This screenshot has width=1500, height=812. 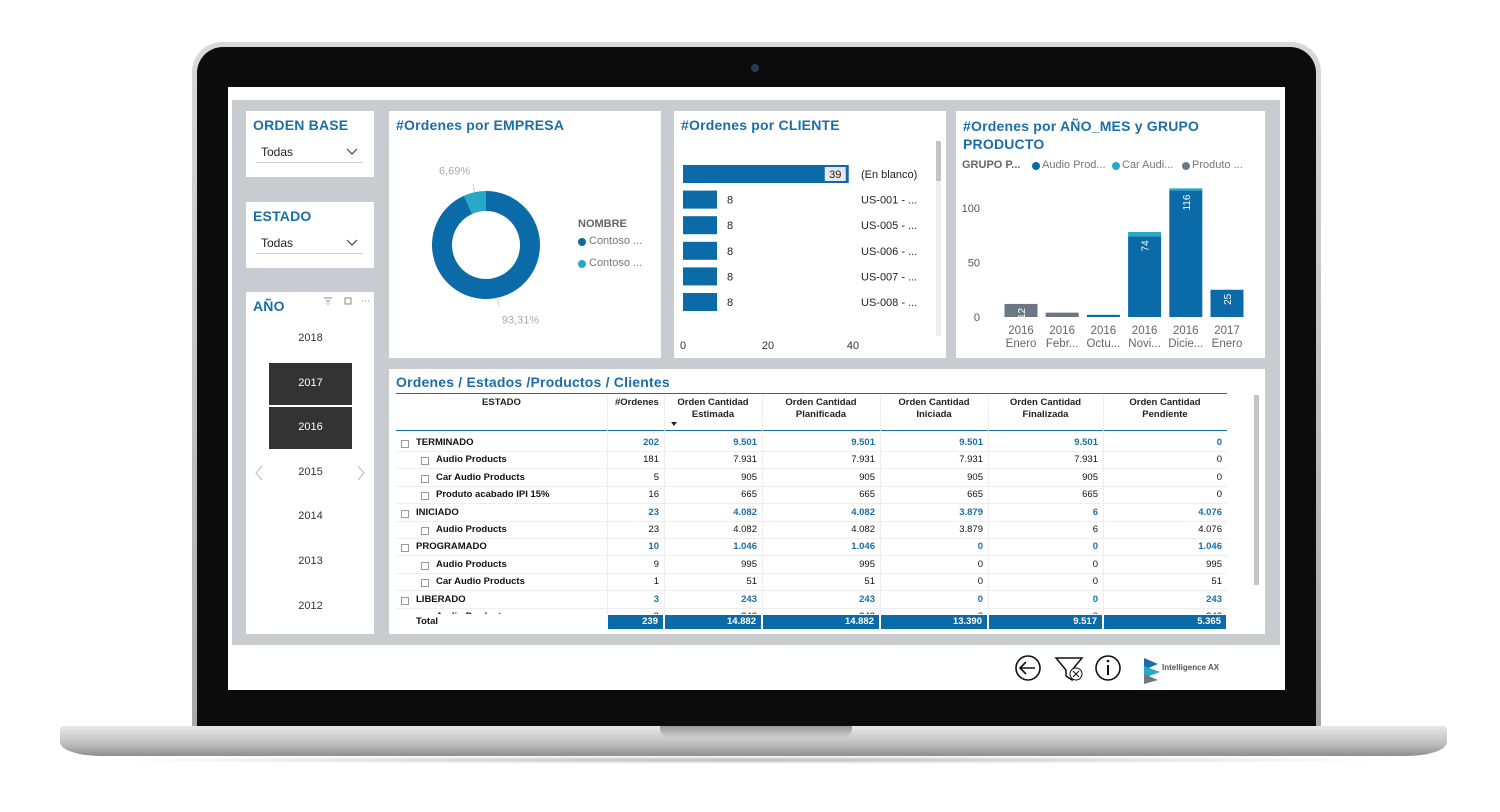 What do you see at coordinates (277, 243) in the screenshot?
I see `dropdown-value: Todas` at bounding box center [277, 243].